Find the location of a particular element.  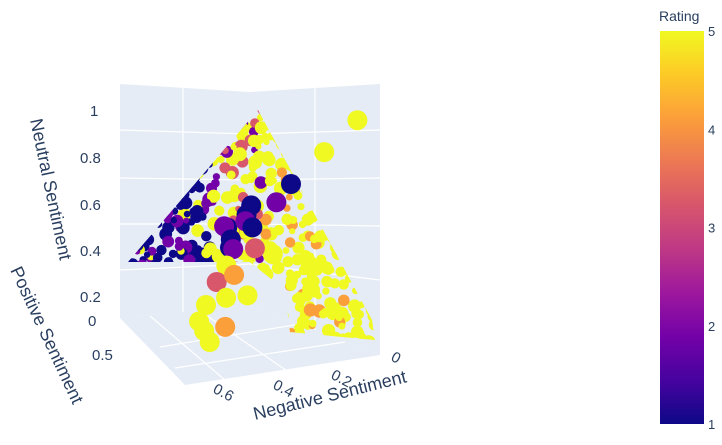

scatter-points is located at coordinates (278, 231).